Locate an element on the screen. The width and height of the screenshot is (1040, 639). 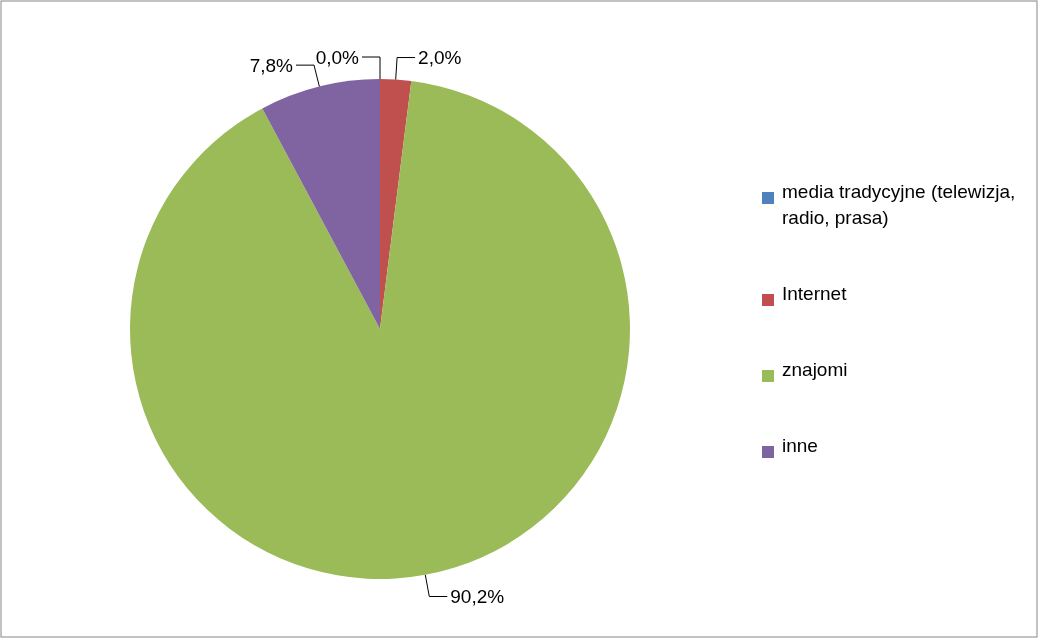
data-label: 2,0% is located at coordinates (440, 58).